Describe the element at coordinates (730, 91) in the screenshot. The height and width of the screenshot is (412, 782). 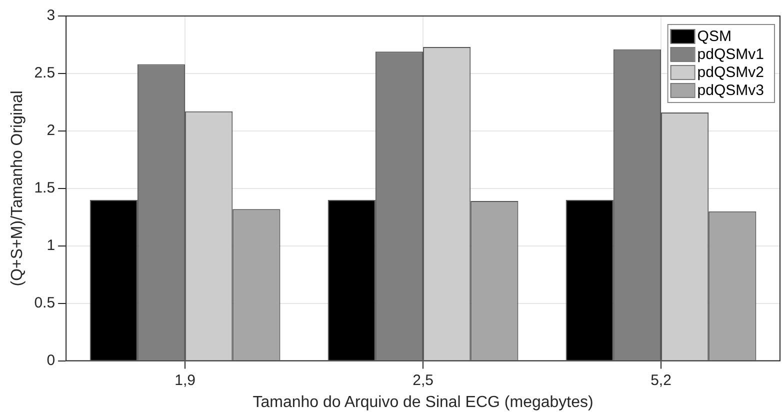
I see `legend-label: pdQSMv3` at that location.